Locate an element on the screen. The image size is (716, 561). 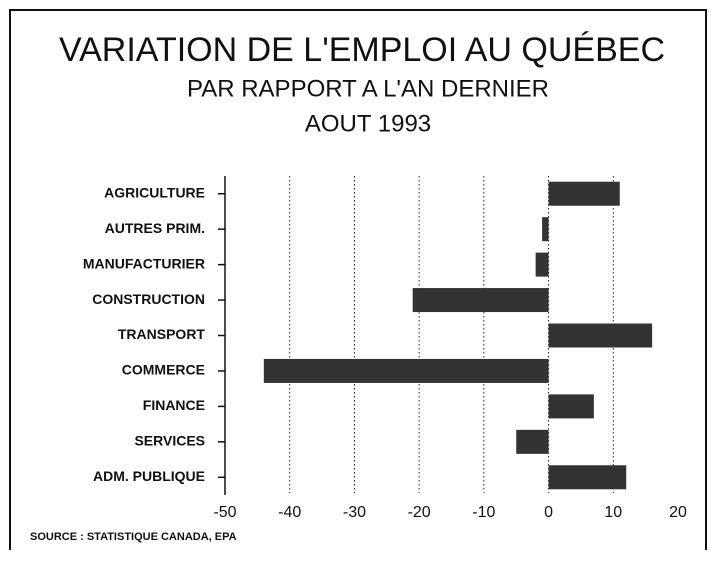
chart-subtitle: PAR RAPPORT A L'AN DERNIER is located at coordinates (368, 88).